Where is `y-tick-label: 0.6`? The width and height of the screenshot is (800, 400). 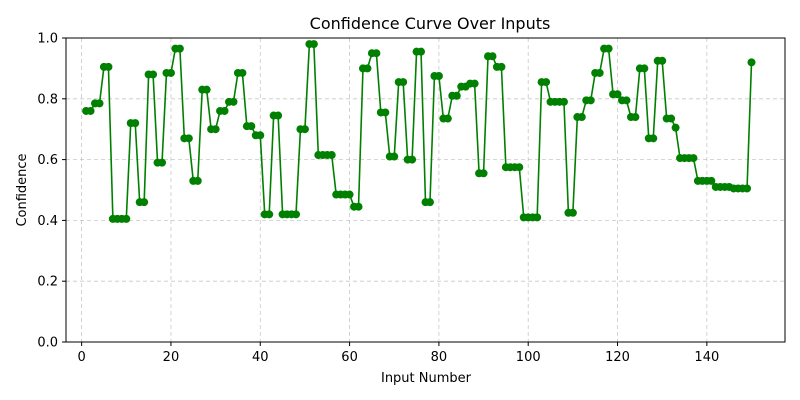
y-tick-label: 0.6 is located at coordinates (47, 160).